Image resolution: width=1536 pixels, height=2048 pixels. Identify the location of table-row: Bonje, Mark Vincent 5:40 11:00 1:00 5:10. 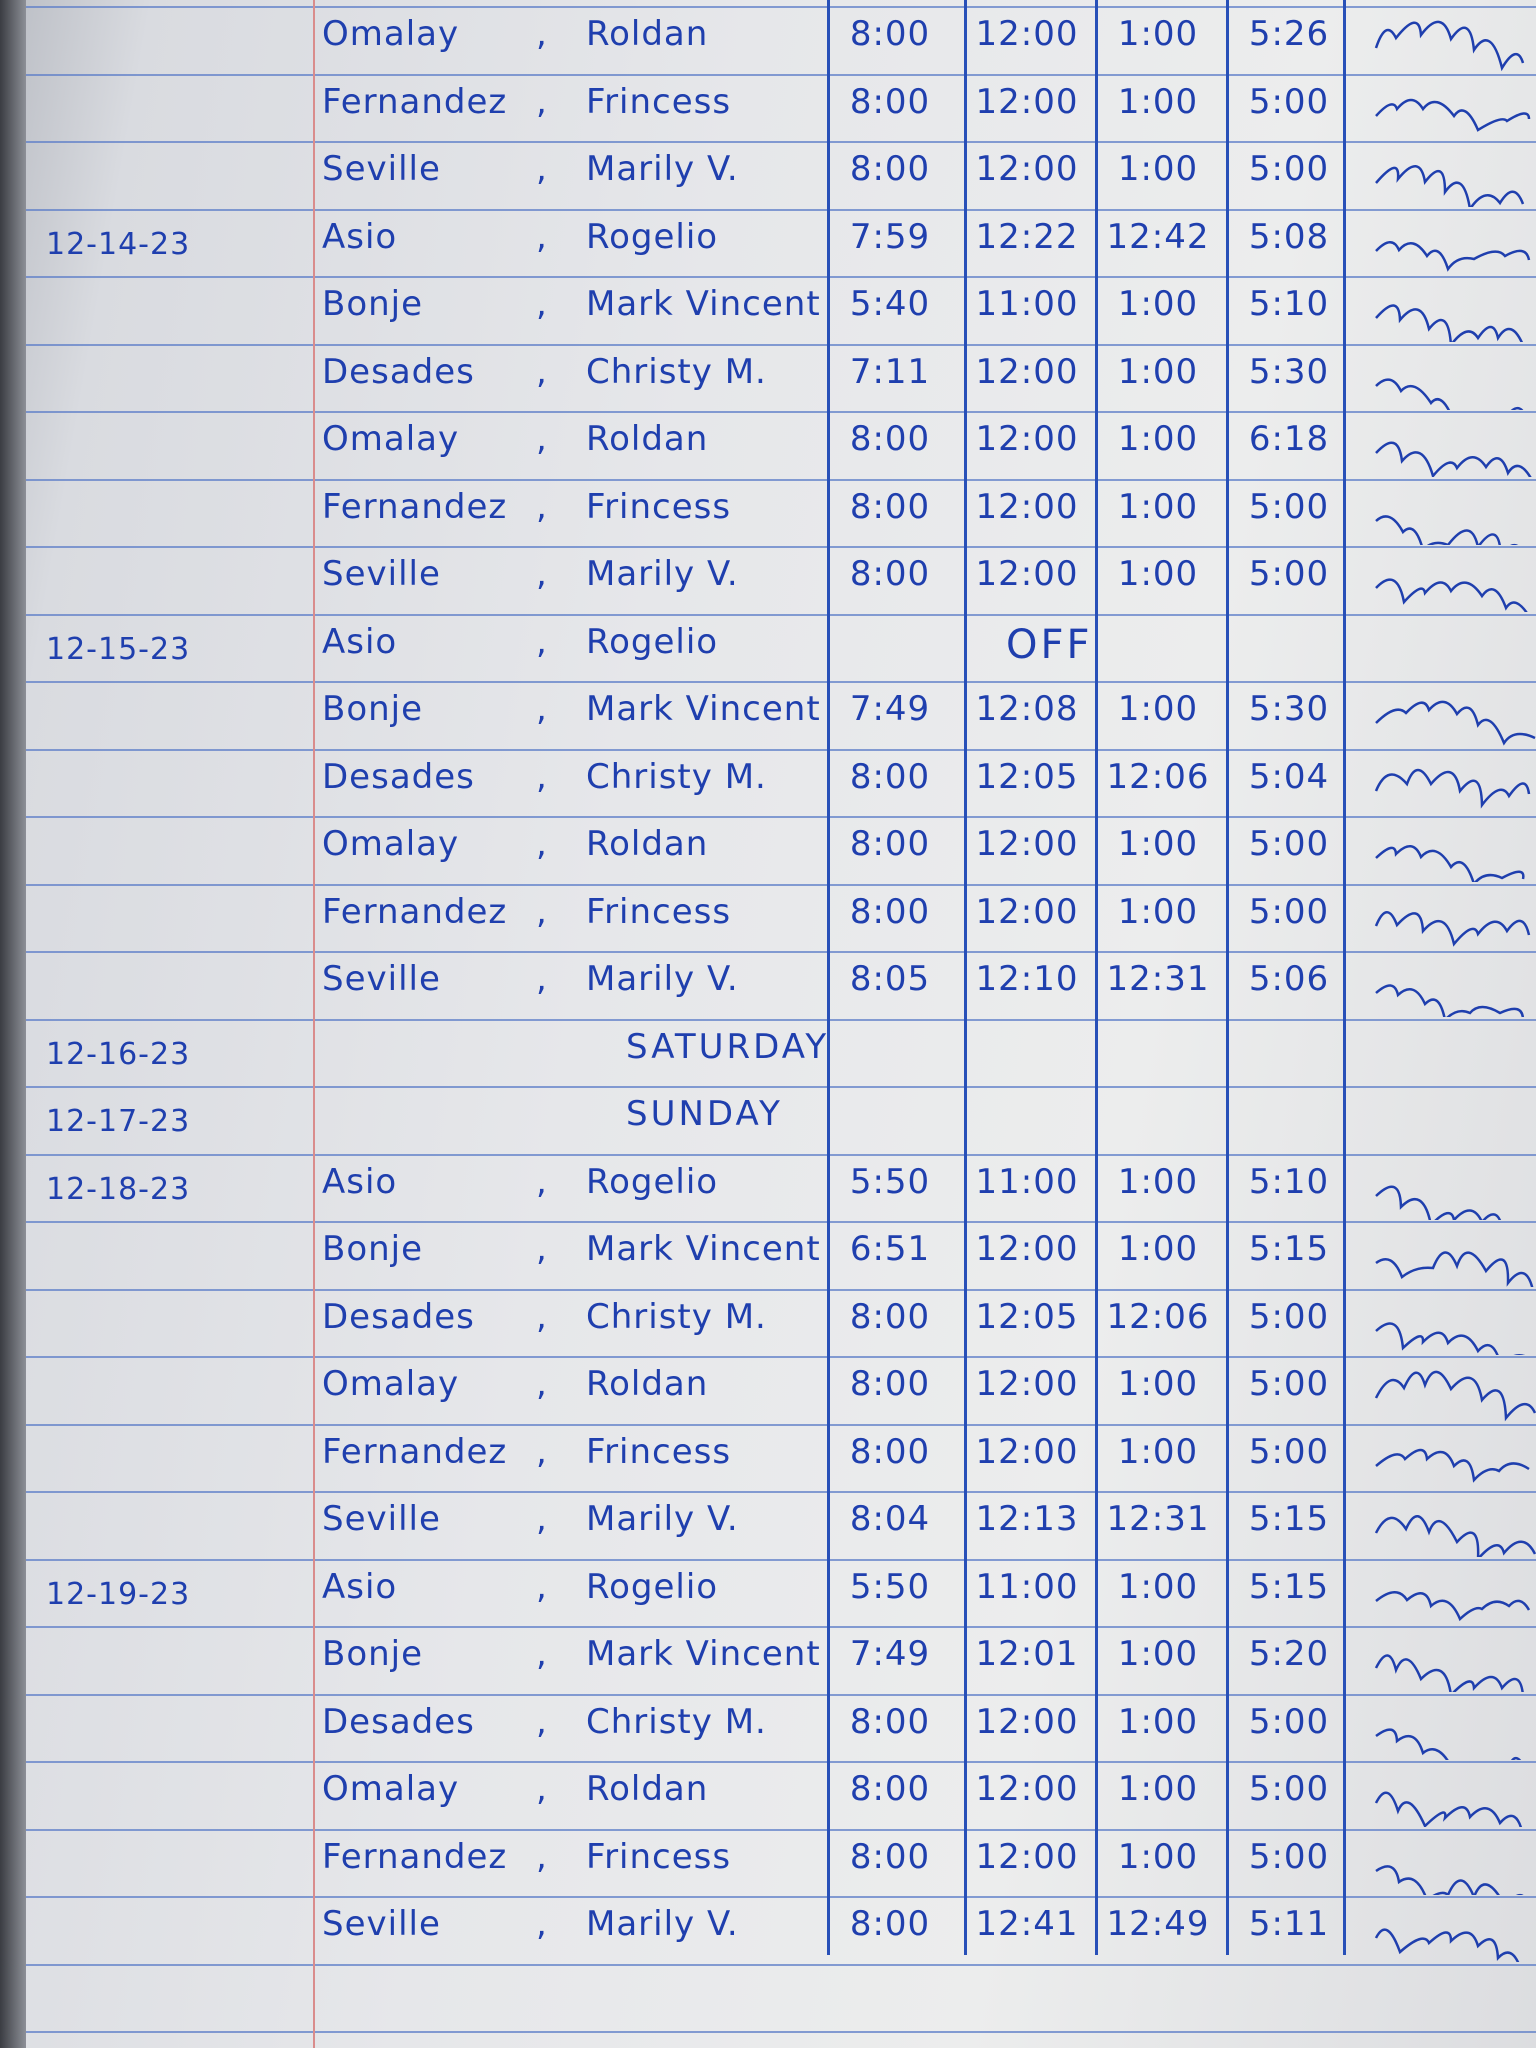
(781, 309).